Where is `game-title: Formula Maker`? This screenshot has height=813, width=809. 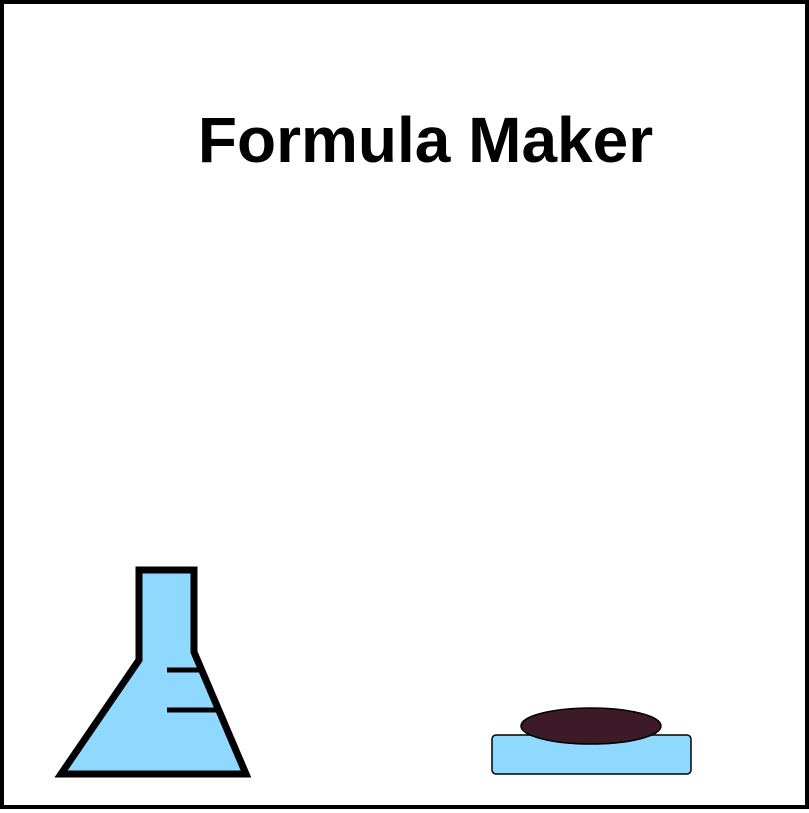 game-title: Formula Maker is located at coordinates (425, 140).